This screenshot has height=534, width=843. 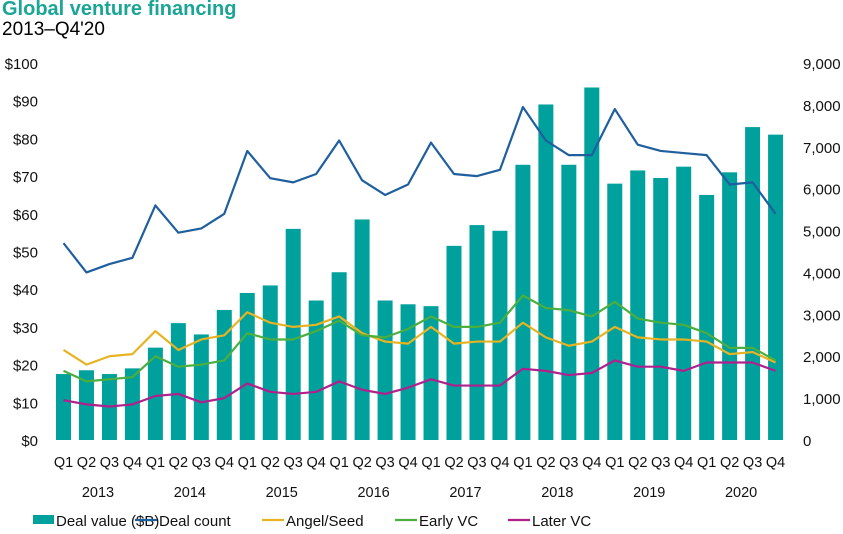 What do you see at coordinates (190, 493) in the screenshot?
I see `x-axis-year-label: 2014` at bounding box center [190, 493].